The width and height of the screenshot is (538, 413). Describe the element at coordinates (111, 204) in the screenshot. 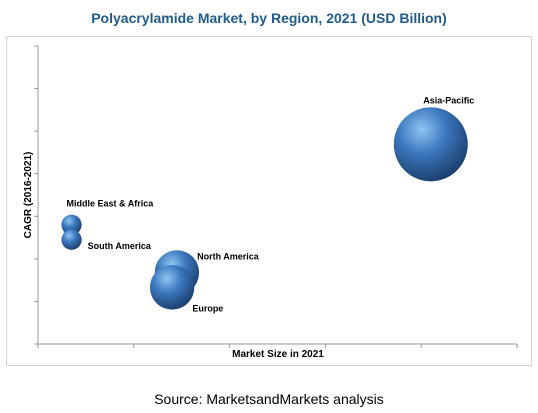

I see `bubble-label: Middle East & Africa` at that location.